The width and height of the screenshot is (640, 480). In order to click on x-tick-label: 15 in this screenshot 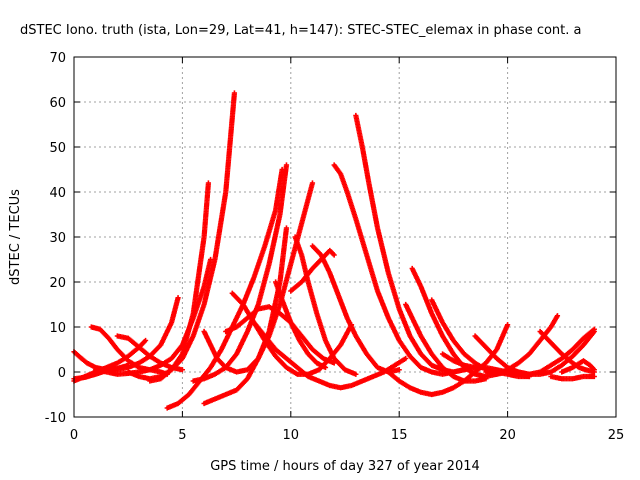, I will do `click(399, 435)`.